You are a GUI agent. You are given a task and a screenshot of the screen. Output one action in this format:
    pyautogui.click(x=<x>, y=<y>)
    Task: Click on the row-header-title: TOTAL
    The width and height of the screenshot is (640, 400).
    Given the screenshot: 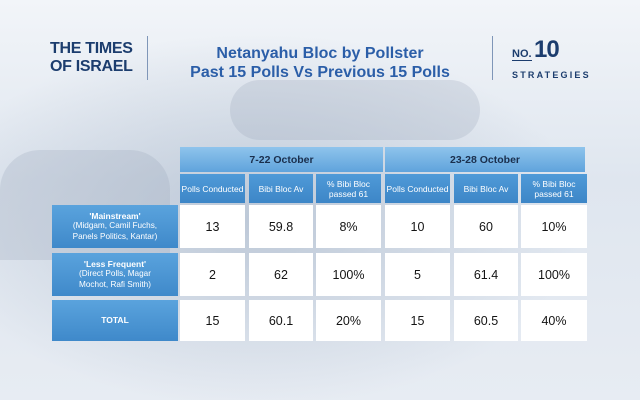 What is the action you would take?
    pyautogui.click(x=115, y=320)
    